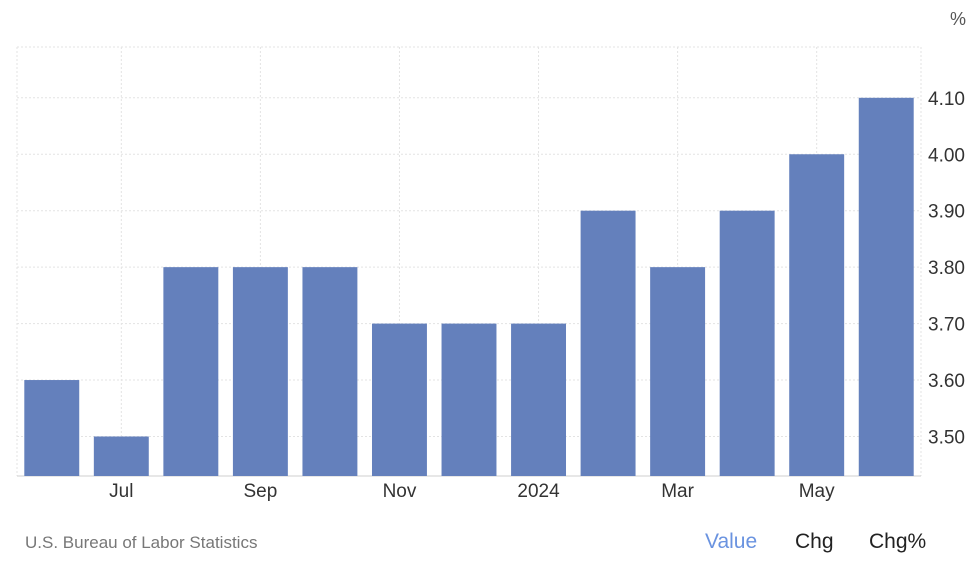  Describe the element at coordinates (946, 155) in the screenshot. I see `y-tick-label: 4.00` at that location.